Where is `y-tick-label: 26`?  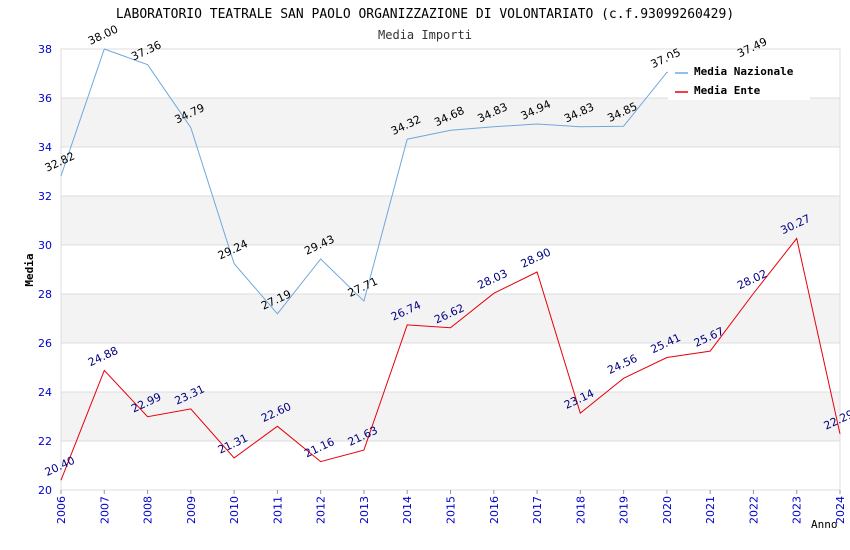 y-tick-label: 26 is located at coordinates (45, 343).